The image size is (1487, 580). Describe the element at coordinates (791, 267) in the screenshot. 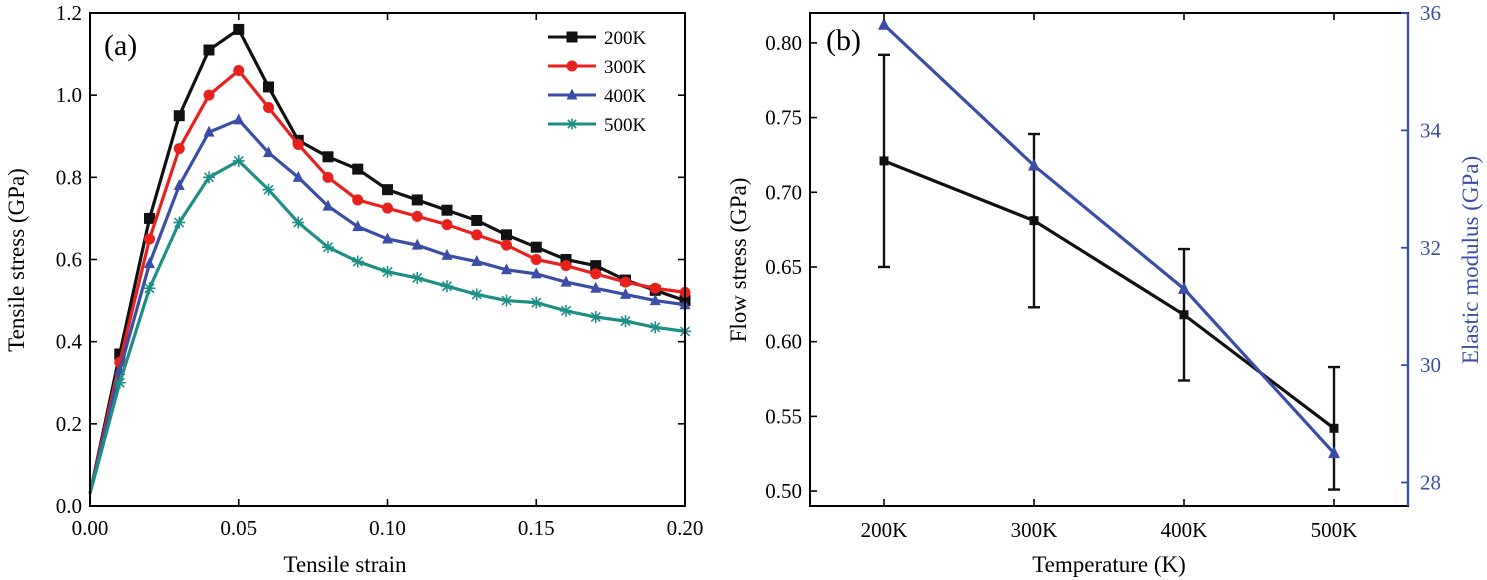

I see `panel-b-left-y-ticks: 0.50 0.55 0.60 0.65 0.70 0.75 0.80` at that location.